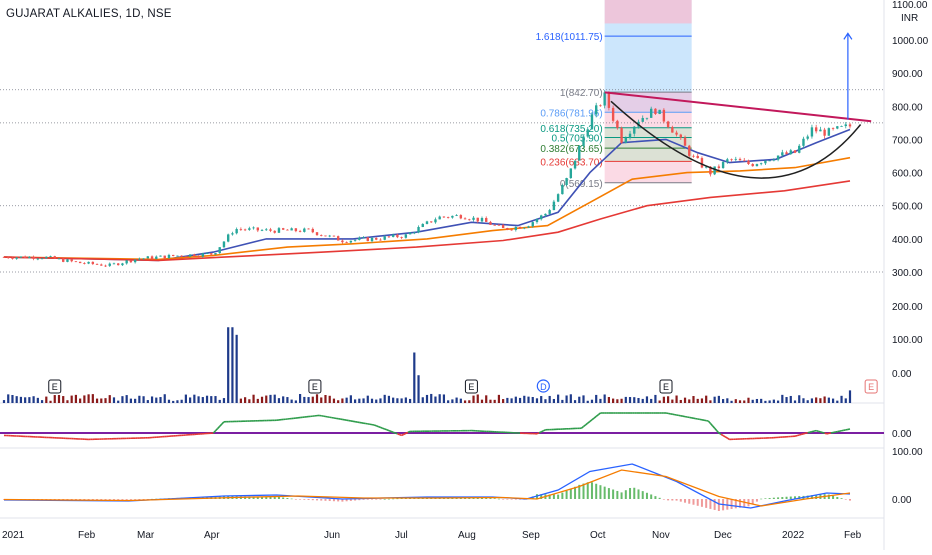  I want to click on time-axis-tick: Oct, so click(598, 535).